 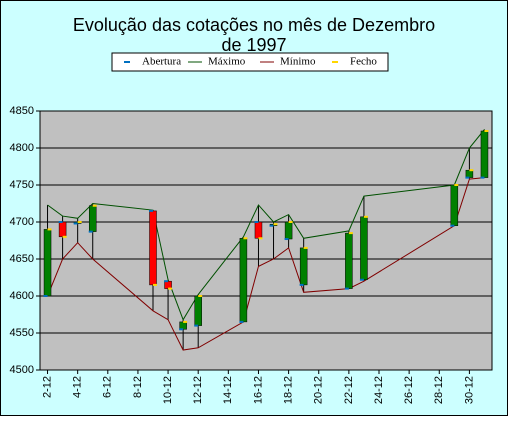 What do you see at coordinates (363, 62) in the screenshot?
I see `legend-label: Fecho` at bounding box center [363, 62].